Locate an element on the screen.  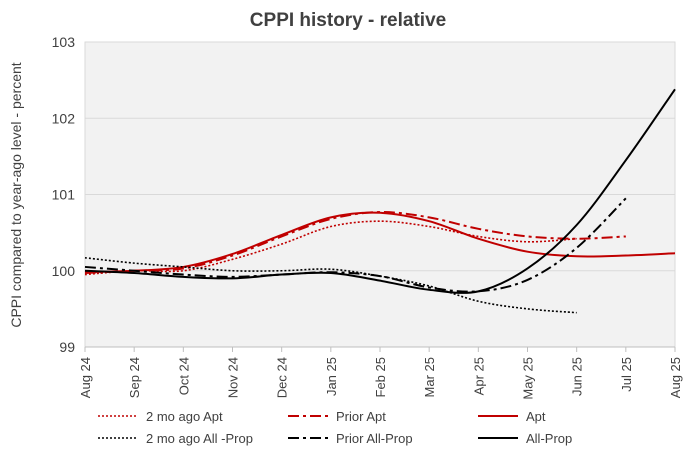
y-tick-label: 101 is located at coordinates (64, 195).